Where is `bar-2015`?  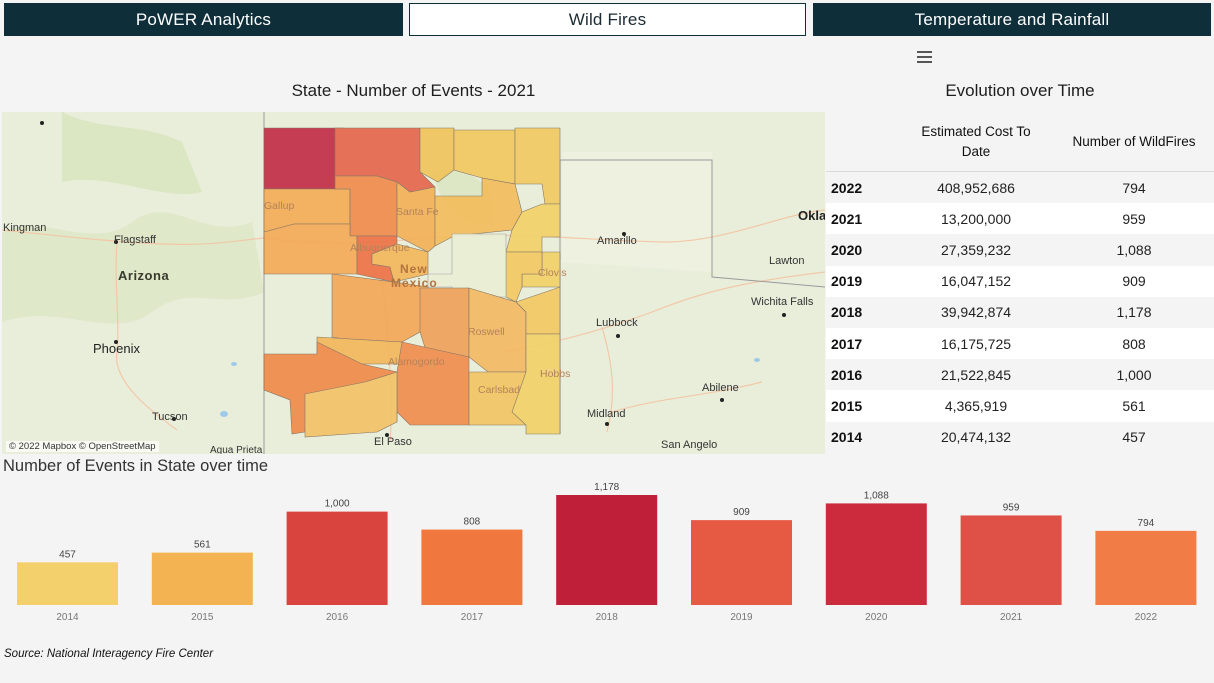 bar-2015 is located at coordinates (202, 578).